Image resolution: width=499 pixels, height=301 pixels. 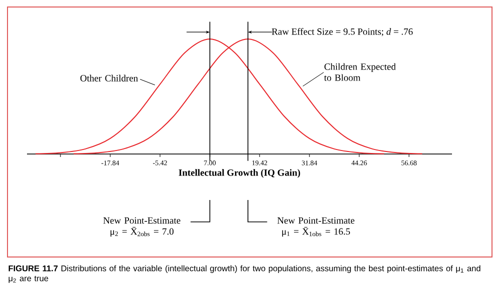 What do you see at coordinates (244, 274) in the screenshot?
I see `text: FIGURE 11.7 Distributions of the variable (intellectual growth) for two populations, assuming the best point-estimates of μ$_{1}$ and μ$_{2}$ are true` at bounding box center [244, 274].